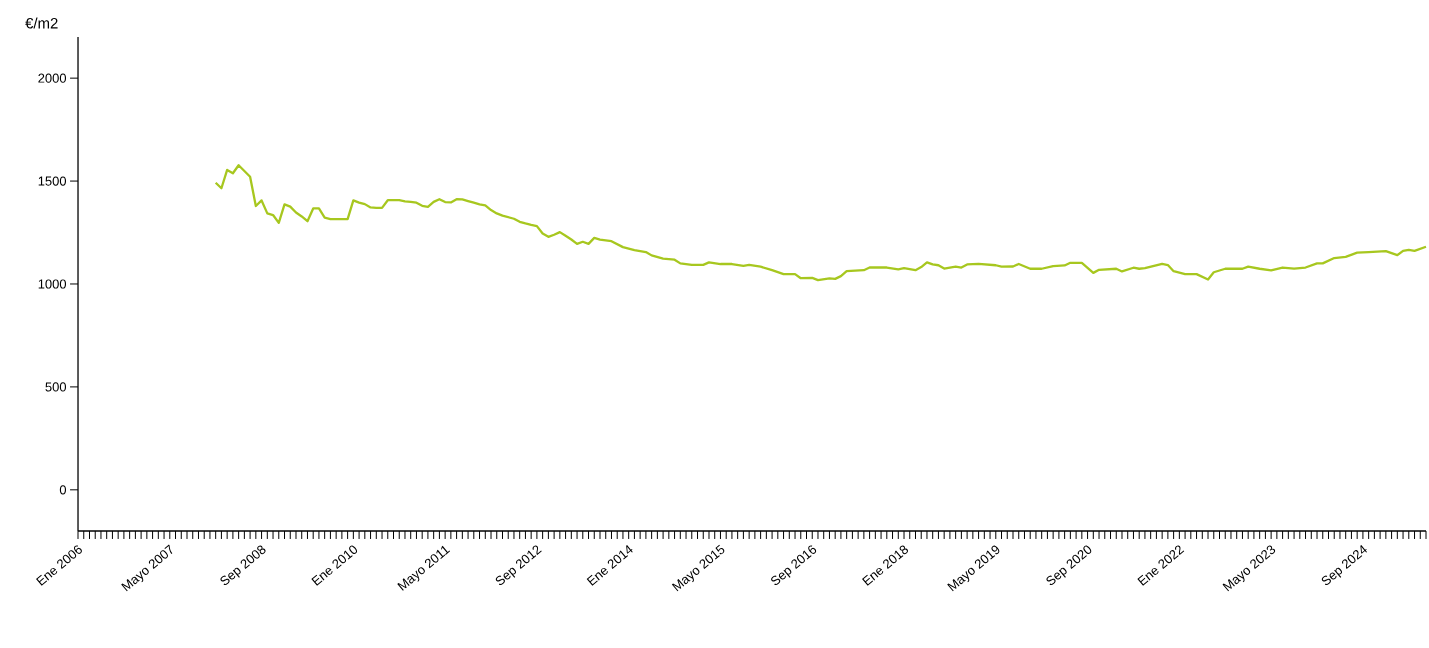 This screenshot has height=648, width=1429. I want to click on y-axis-title: €/m2, so click(41, 23).